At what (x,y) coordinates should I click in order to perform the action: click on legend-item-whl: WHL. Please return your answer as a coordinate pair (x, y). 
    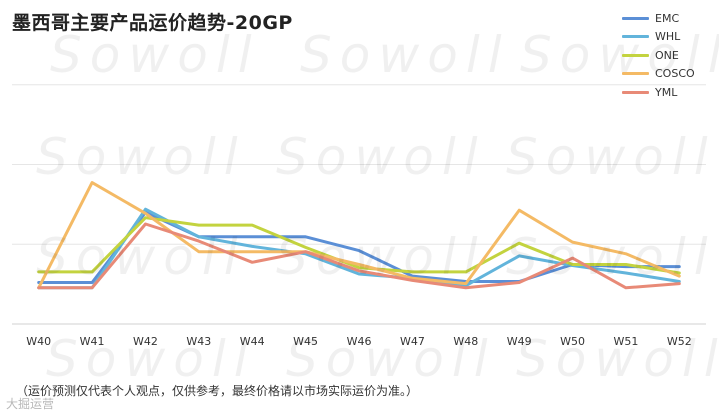
    Looking at the image, I should click on (658, 37).